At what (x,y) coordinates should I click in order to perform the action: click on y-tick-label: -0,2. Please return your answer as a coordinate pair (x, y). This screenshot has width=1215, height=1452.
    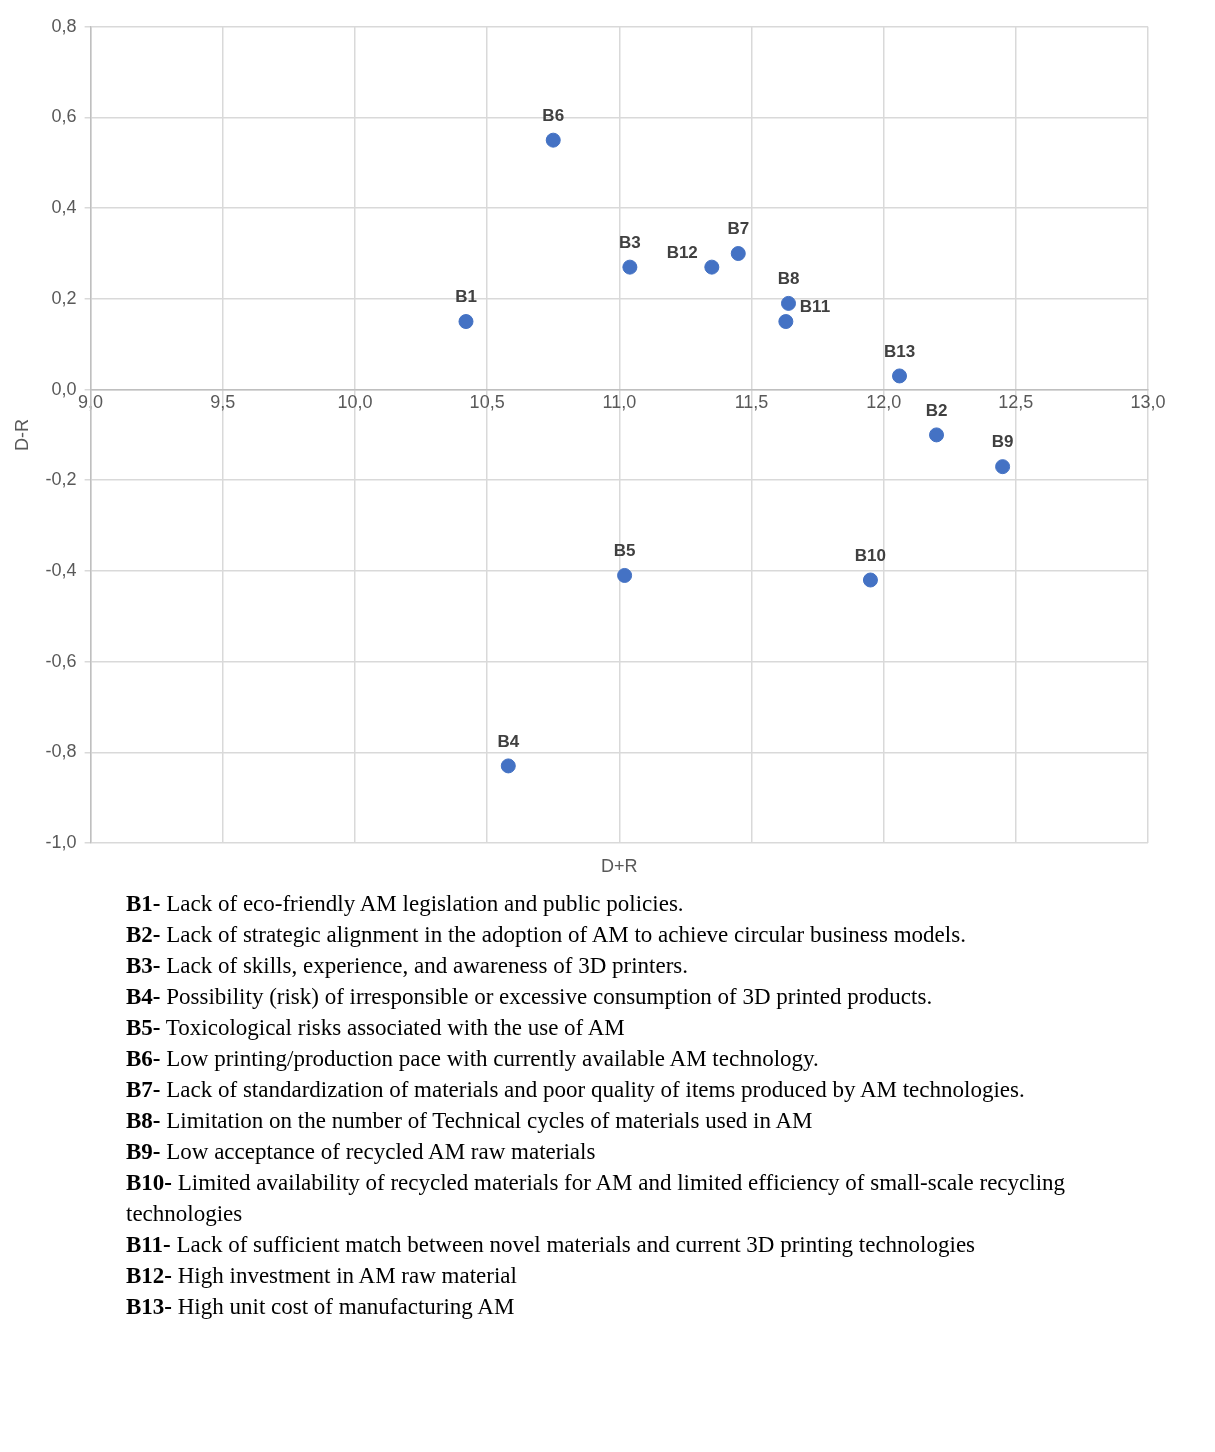
    Looking at the image, I should click on (61, 479).